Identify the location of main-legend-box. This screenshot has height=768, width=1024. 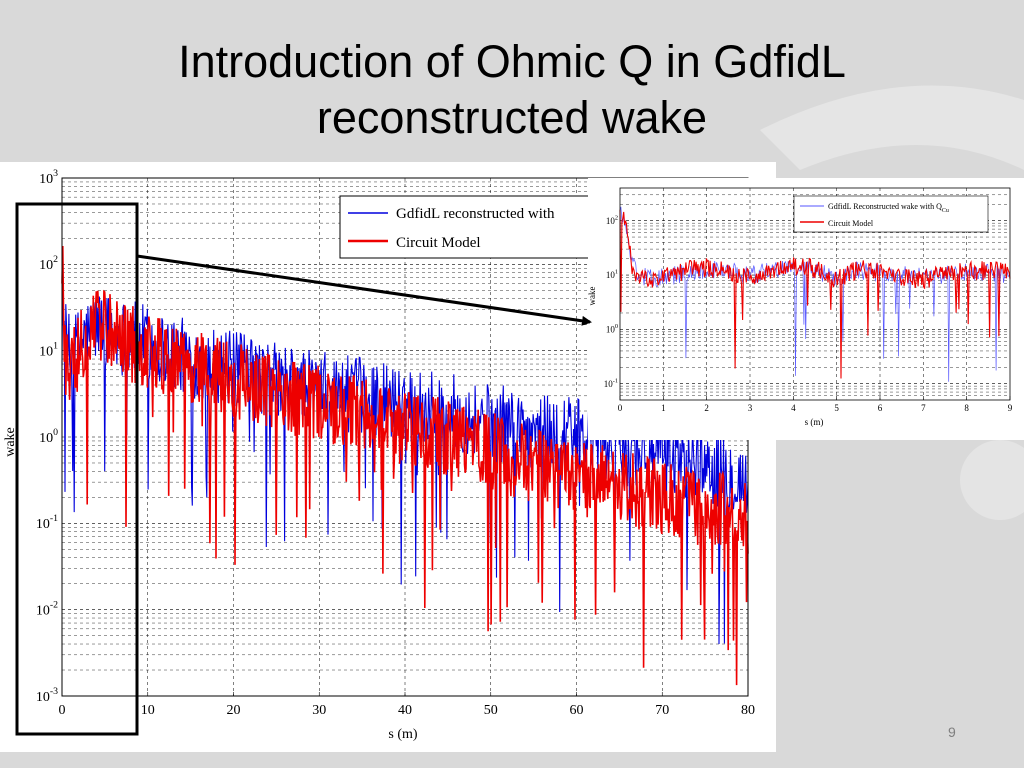
(471, 227).